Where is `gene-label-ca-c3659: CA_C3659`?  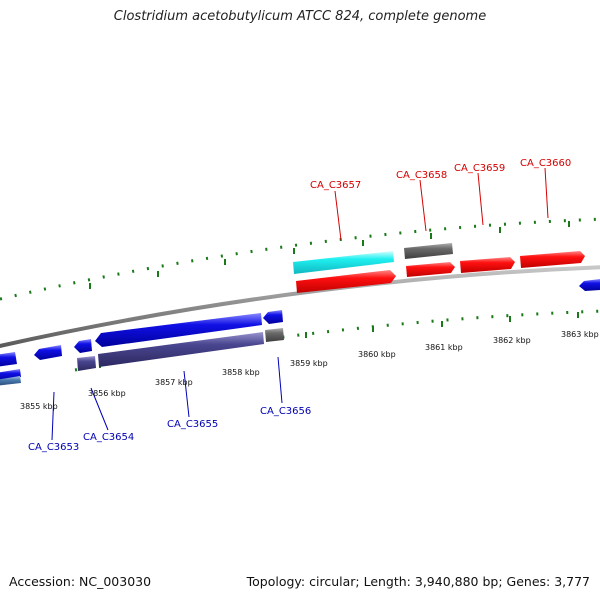
gene-label-ca-c3659: CA_C3659 is located at coordinates (479, 168).